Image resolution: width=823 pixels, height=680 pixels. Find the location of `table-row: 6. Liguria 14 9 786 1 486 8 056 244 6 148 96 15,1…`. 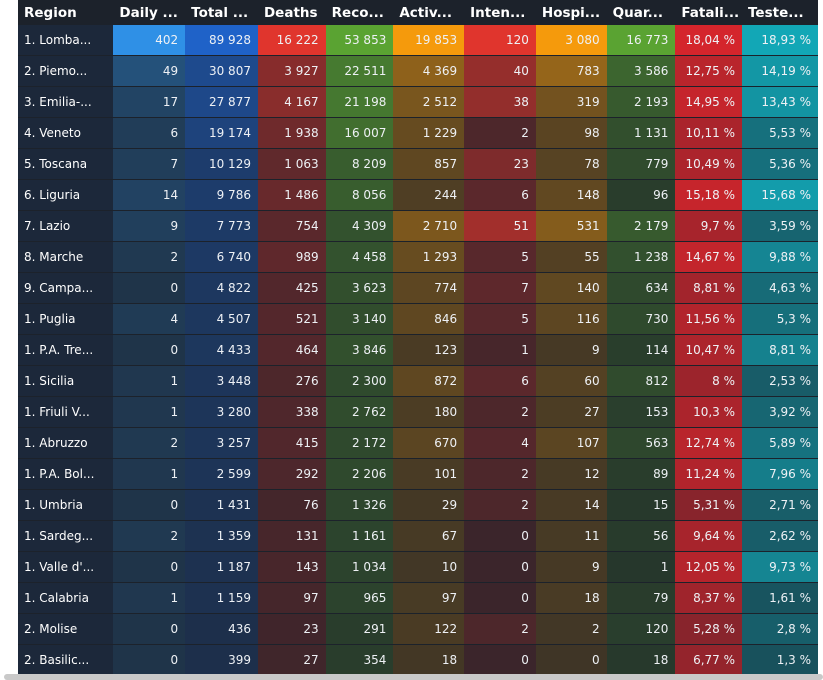

table-row: 6. Liguria 14 9 786 1 486 8 056 244 6 148 96 15,1… is located at coordinates (418, 195).